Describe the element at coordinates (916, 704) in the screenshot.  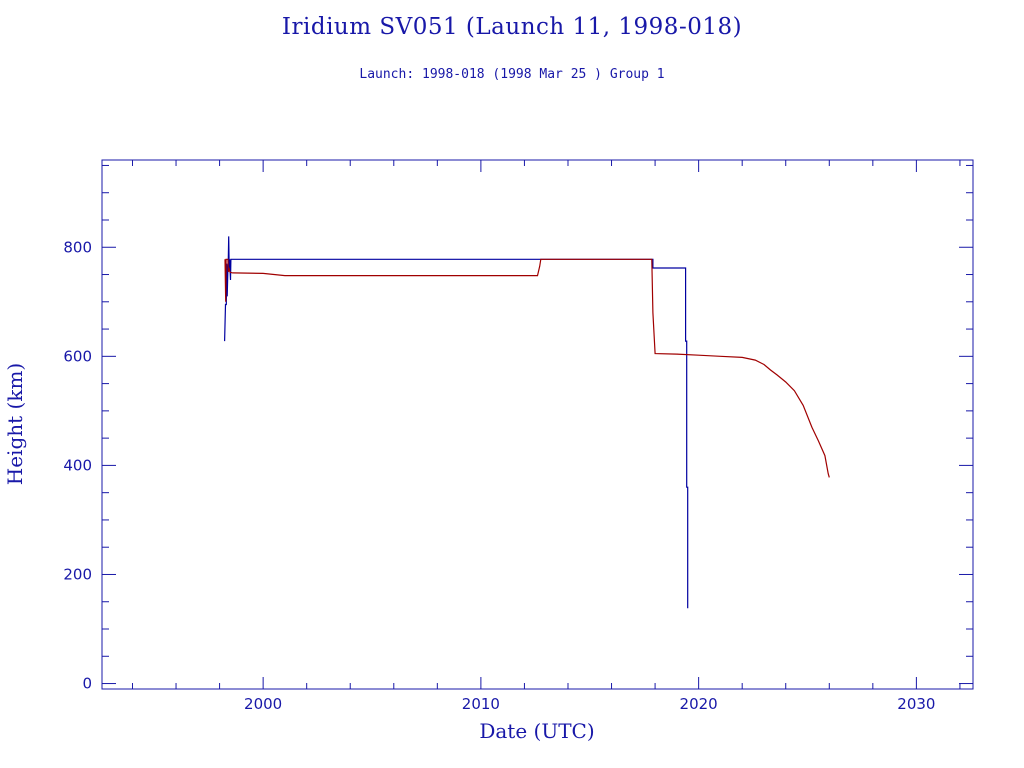
I see `x-tick-label: 2030` at that location.